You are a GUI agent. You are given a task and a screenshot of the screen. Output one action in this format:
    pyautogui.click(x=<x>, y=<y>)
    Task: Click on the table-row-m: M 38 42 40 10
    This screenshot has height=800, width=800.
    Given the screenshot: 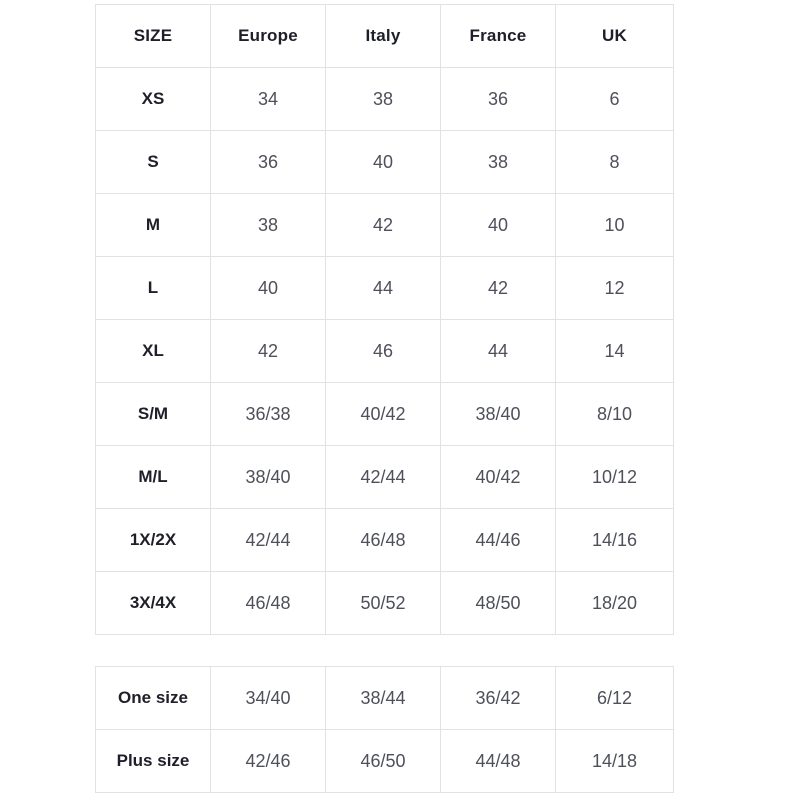 What is the action you would take?
    pyautogui.click(x=384, y=225)
    